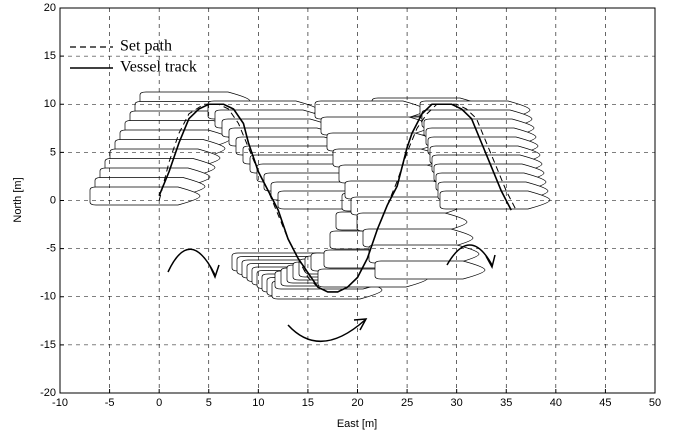 This screenshot has width=677, height=435. What do you see at coordinates (50, 8) in the screenshot?
I see `y-tick-label: 20` at bounding box center [50, 8].